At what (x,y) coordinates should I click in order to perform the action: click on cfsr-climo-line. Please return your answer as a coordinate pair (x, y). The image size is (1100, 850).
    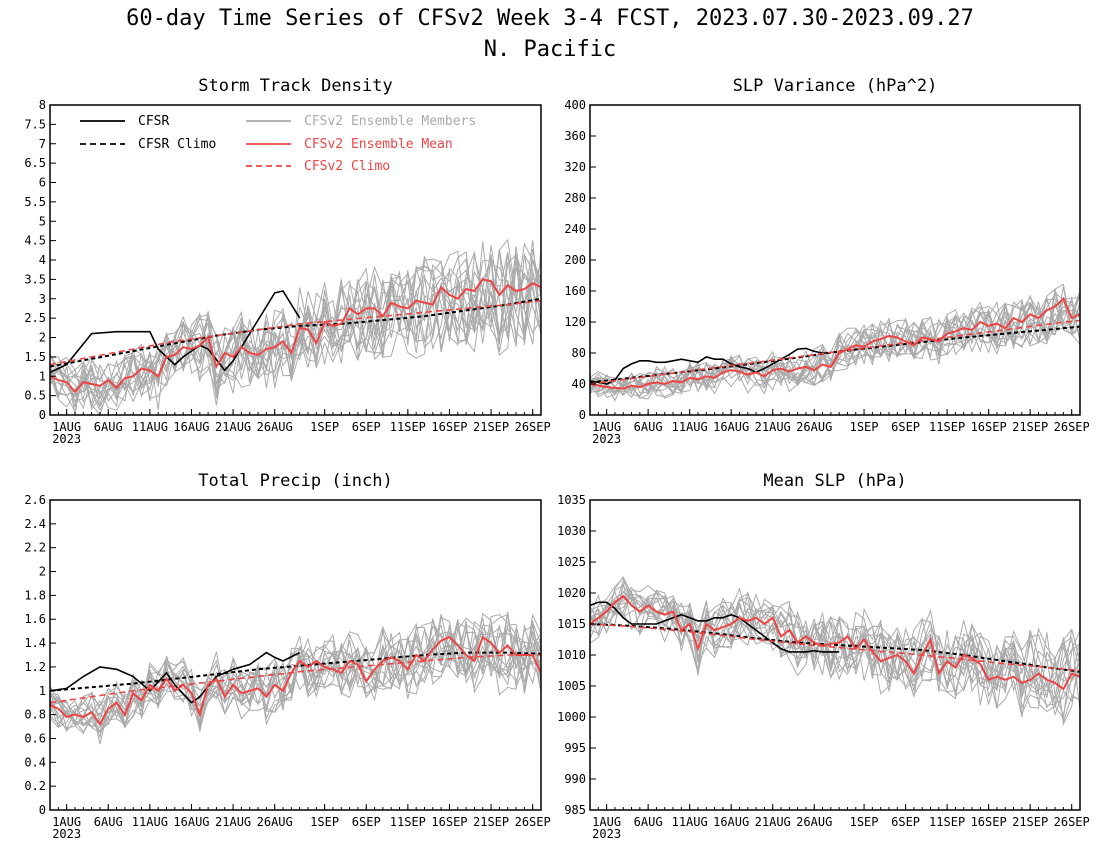
    Looking at the image, I should click on (295, 332).